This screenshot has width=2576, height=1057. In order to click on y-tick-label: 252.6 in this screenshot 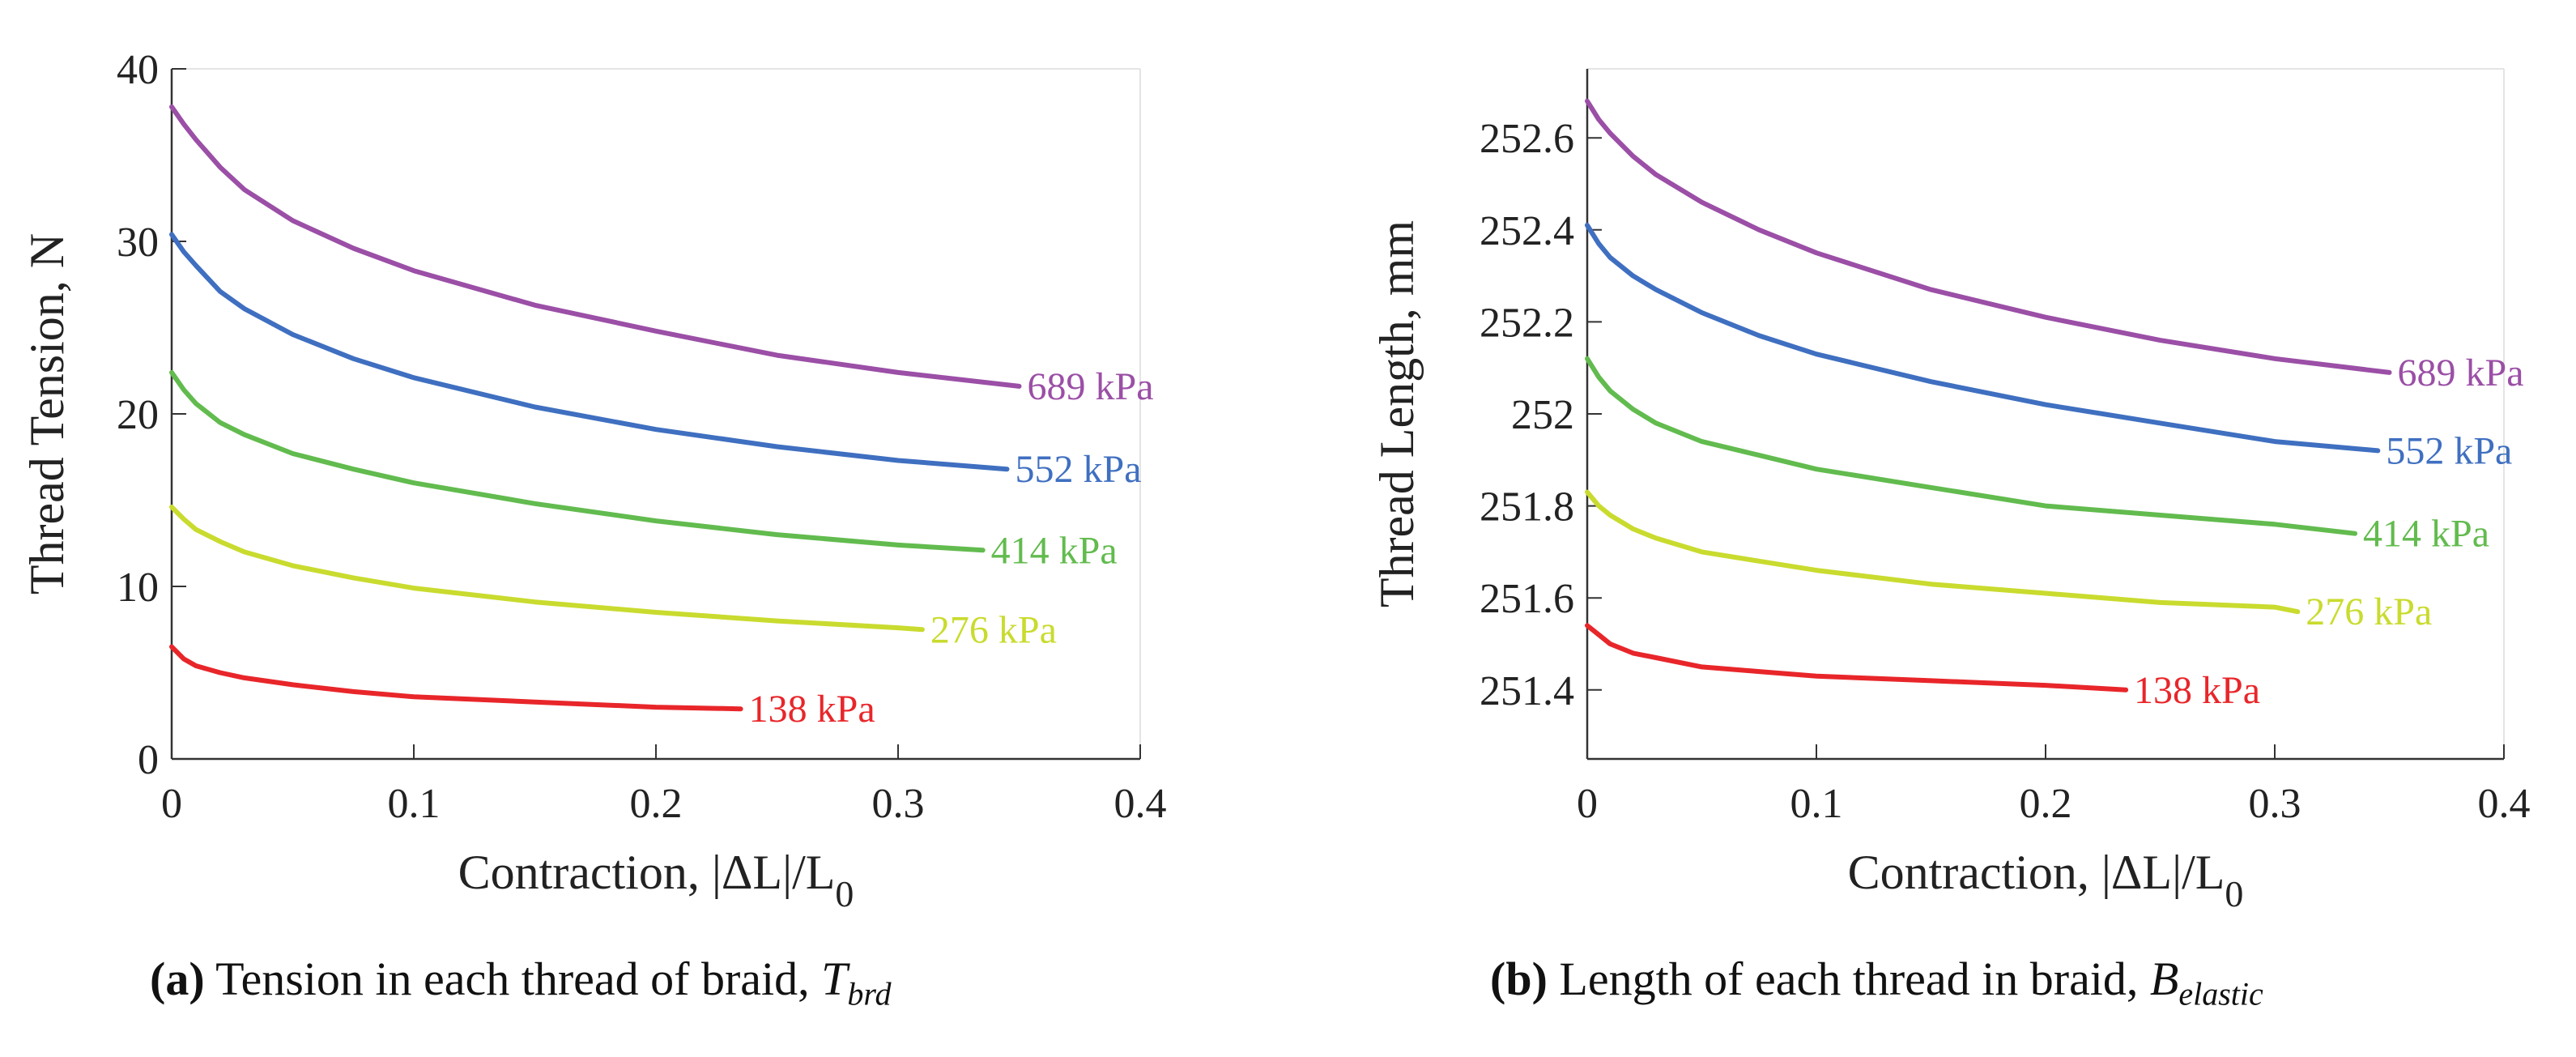, I will do `click(1527, 139)`.